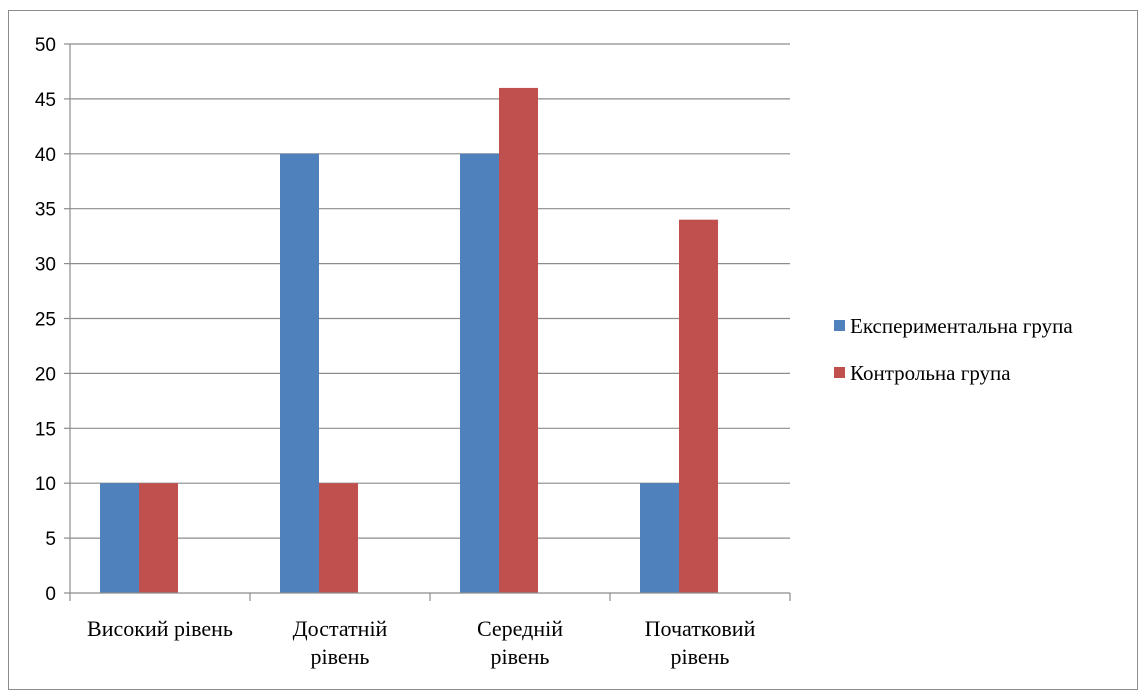 The image size is (1147, 690). I want to click on legend: Експериментальна група Контрольна група, so click(953, 349).